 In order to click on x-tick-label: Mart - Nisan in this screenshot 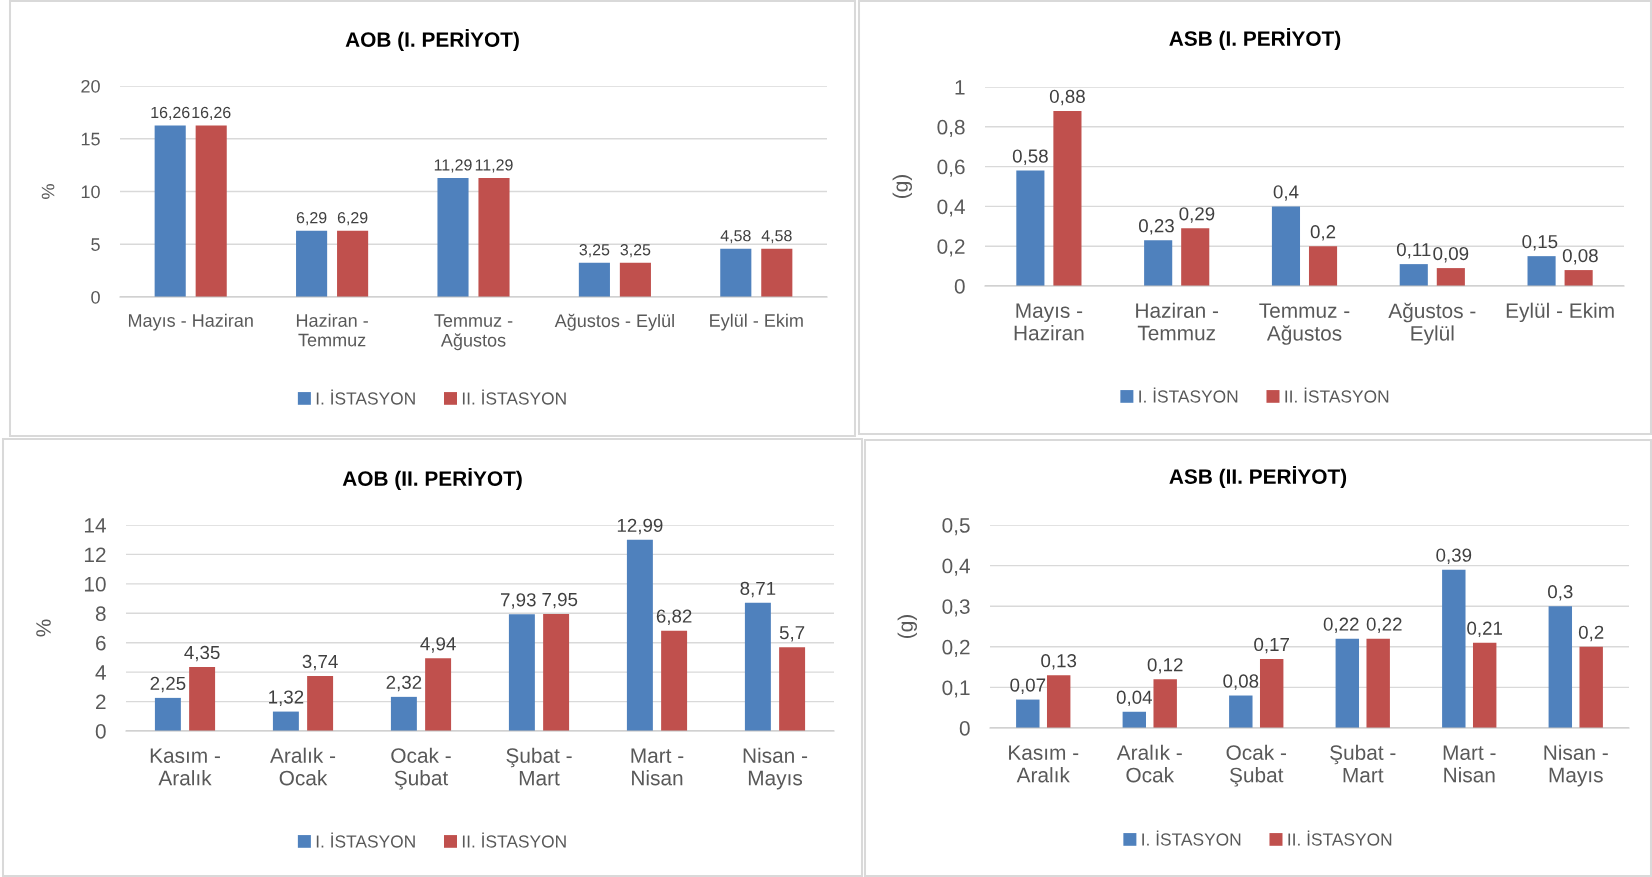, I will do `click(657, 767)`.